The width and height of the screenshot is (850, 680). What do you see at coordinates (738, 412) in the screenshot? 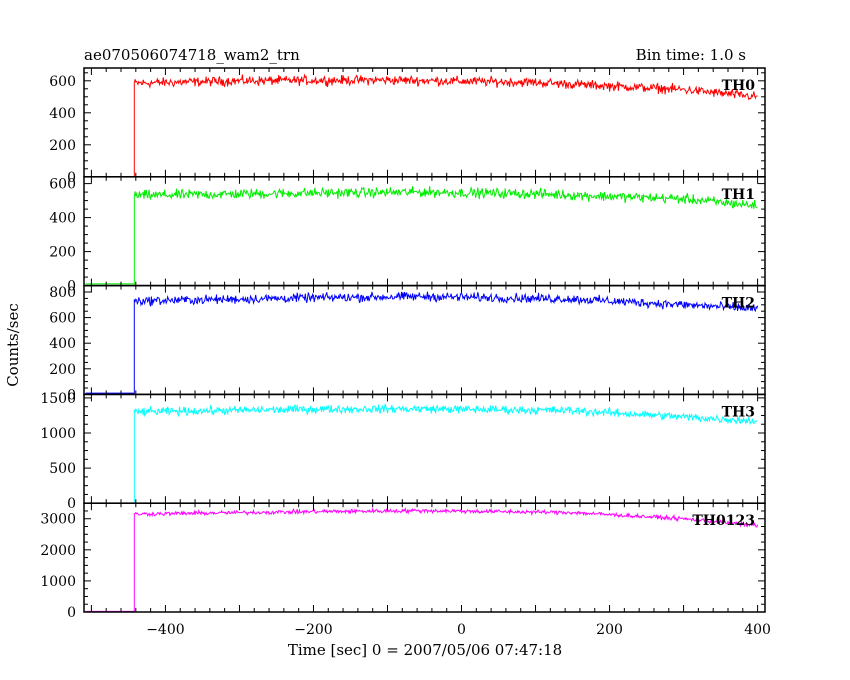
I see `series-label-th3: TH3` at bounding box center [738, 412].